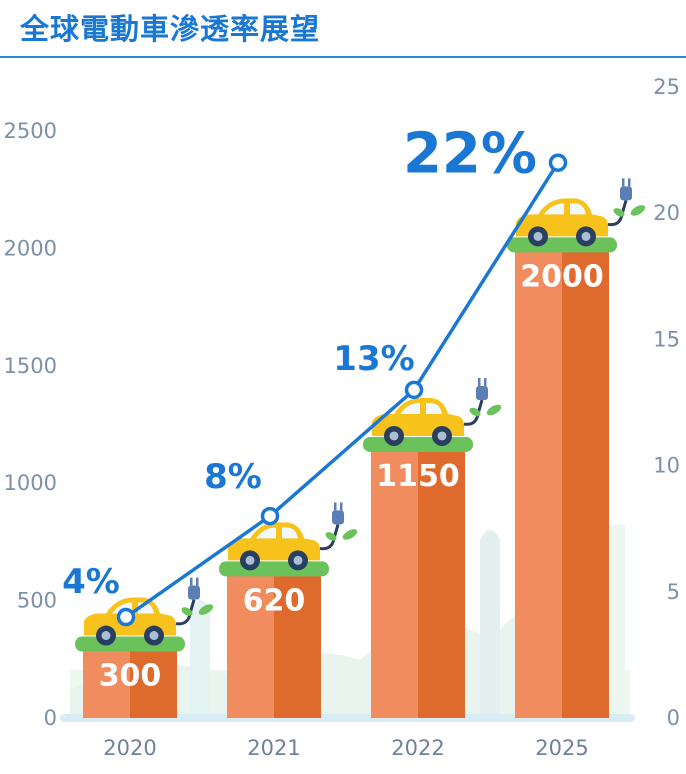  What do you see at coordinates (666, 339) in the screenshot?
I see `right-tick-label: 15` at bounding box center [666, 339].